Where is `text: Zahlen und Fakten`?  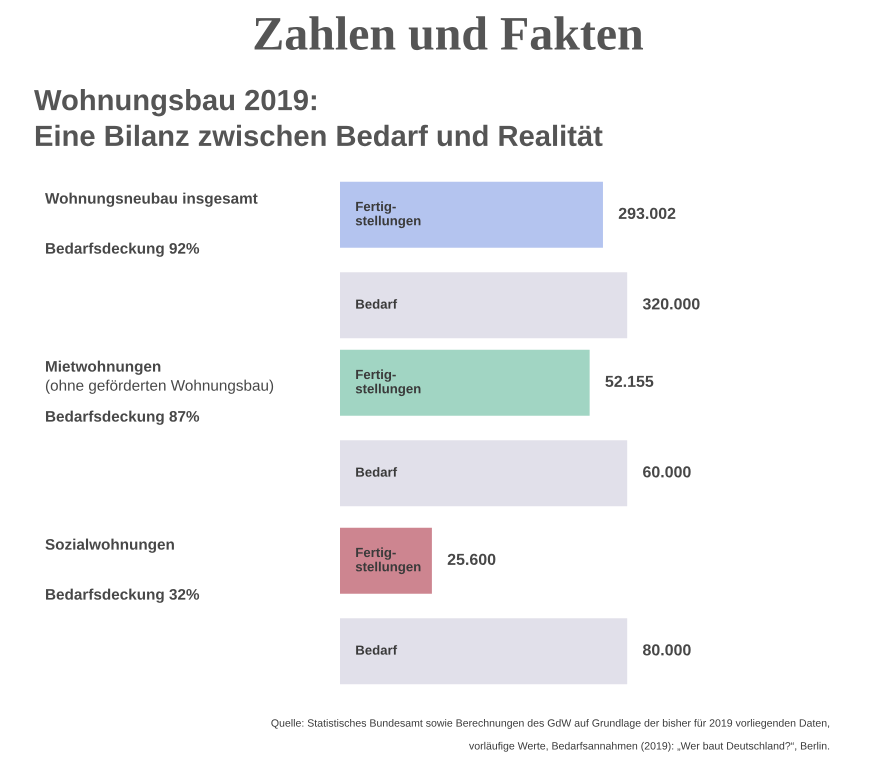 text: Zahlen und Fakten is located at coordinates (449, 33).